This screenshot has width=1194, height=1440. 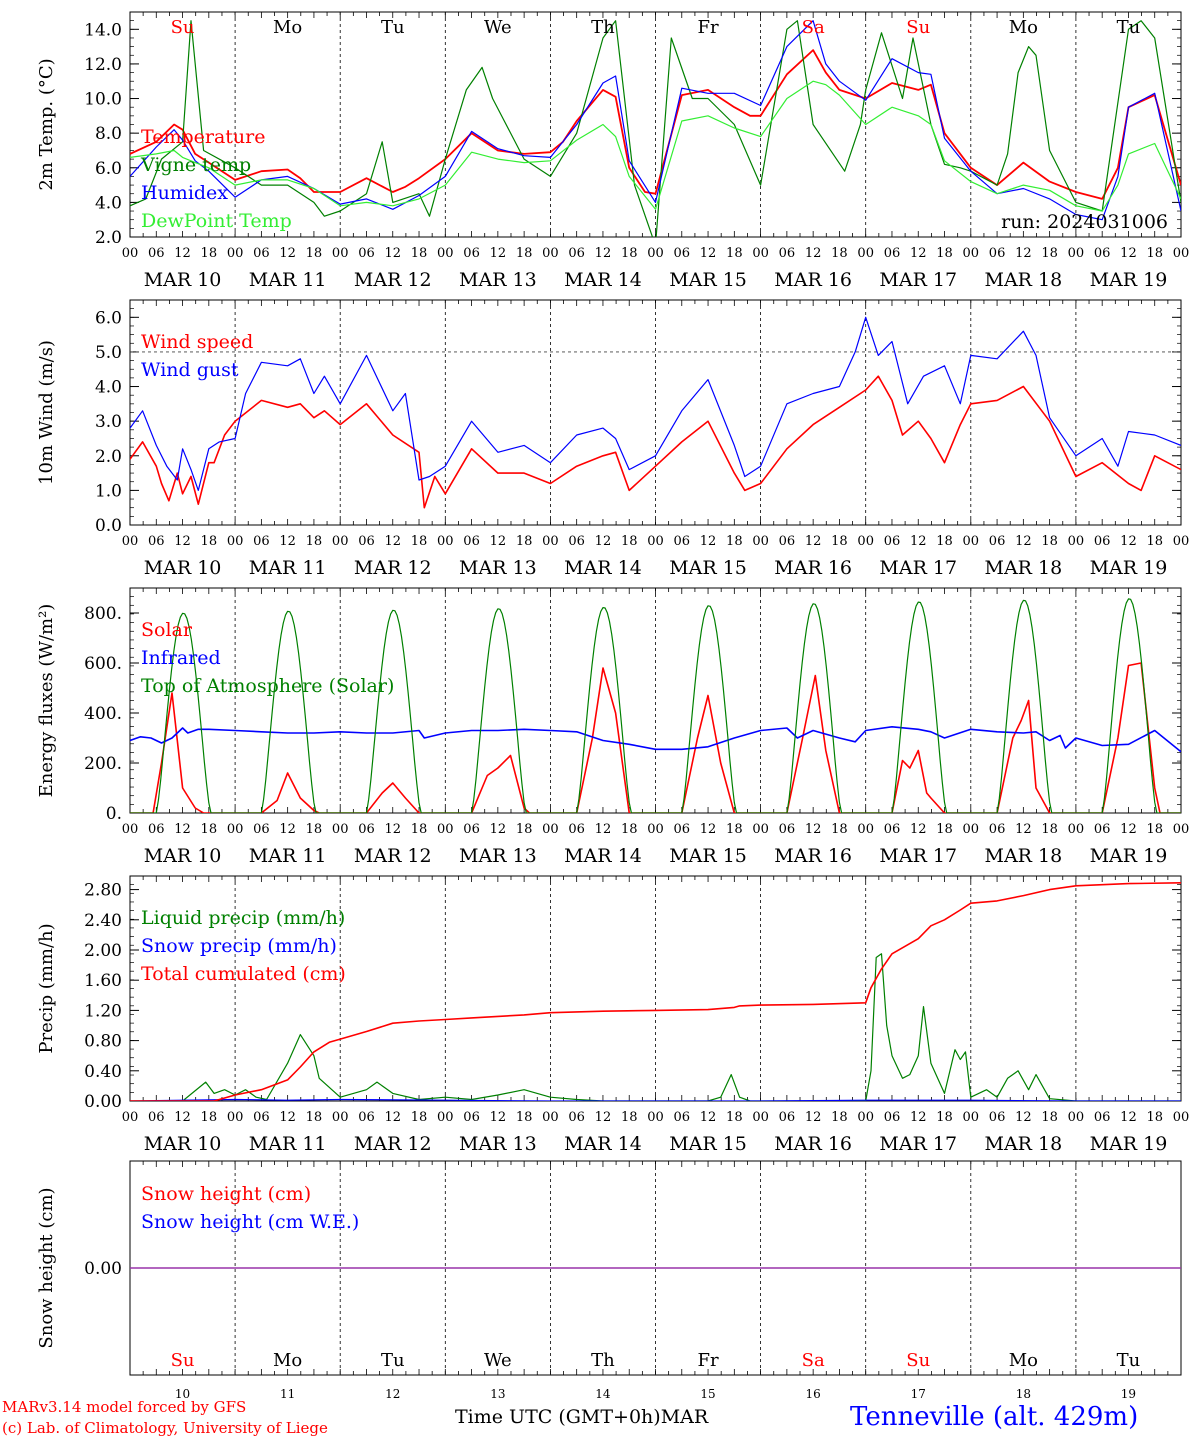 I want to click on panel-frame, so click(x=655, y=412).